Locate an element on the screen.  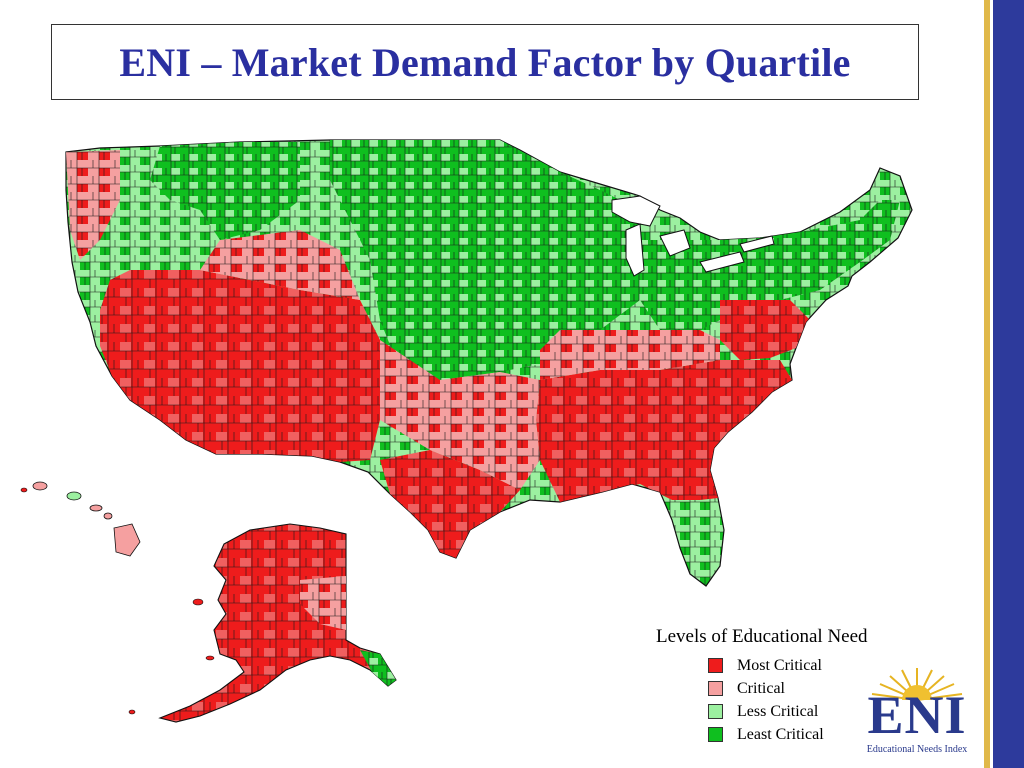
legend-label-critical: Critical is located at coordinates (761, 688).